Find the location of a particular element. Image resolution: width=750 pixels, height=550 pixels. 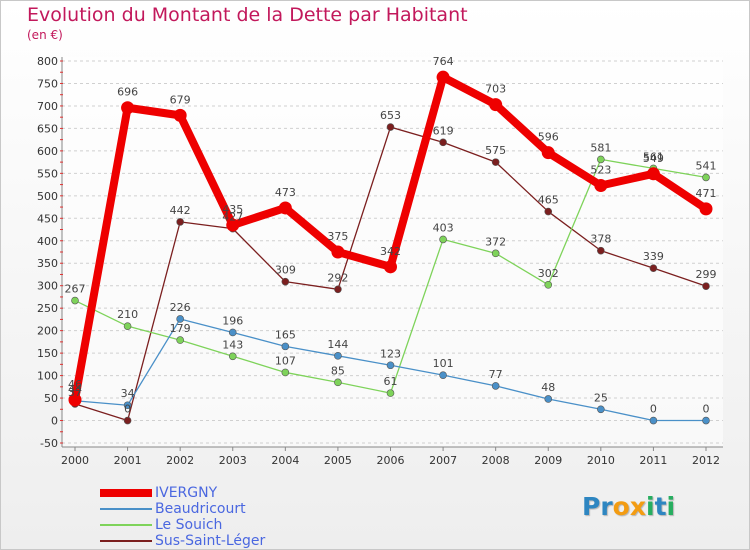

data-label: 210 is located at coordinates (127, 314).